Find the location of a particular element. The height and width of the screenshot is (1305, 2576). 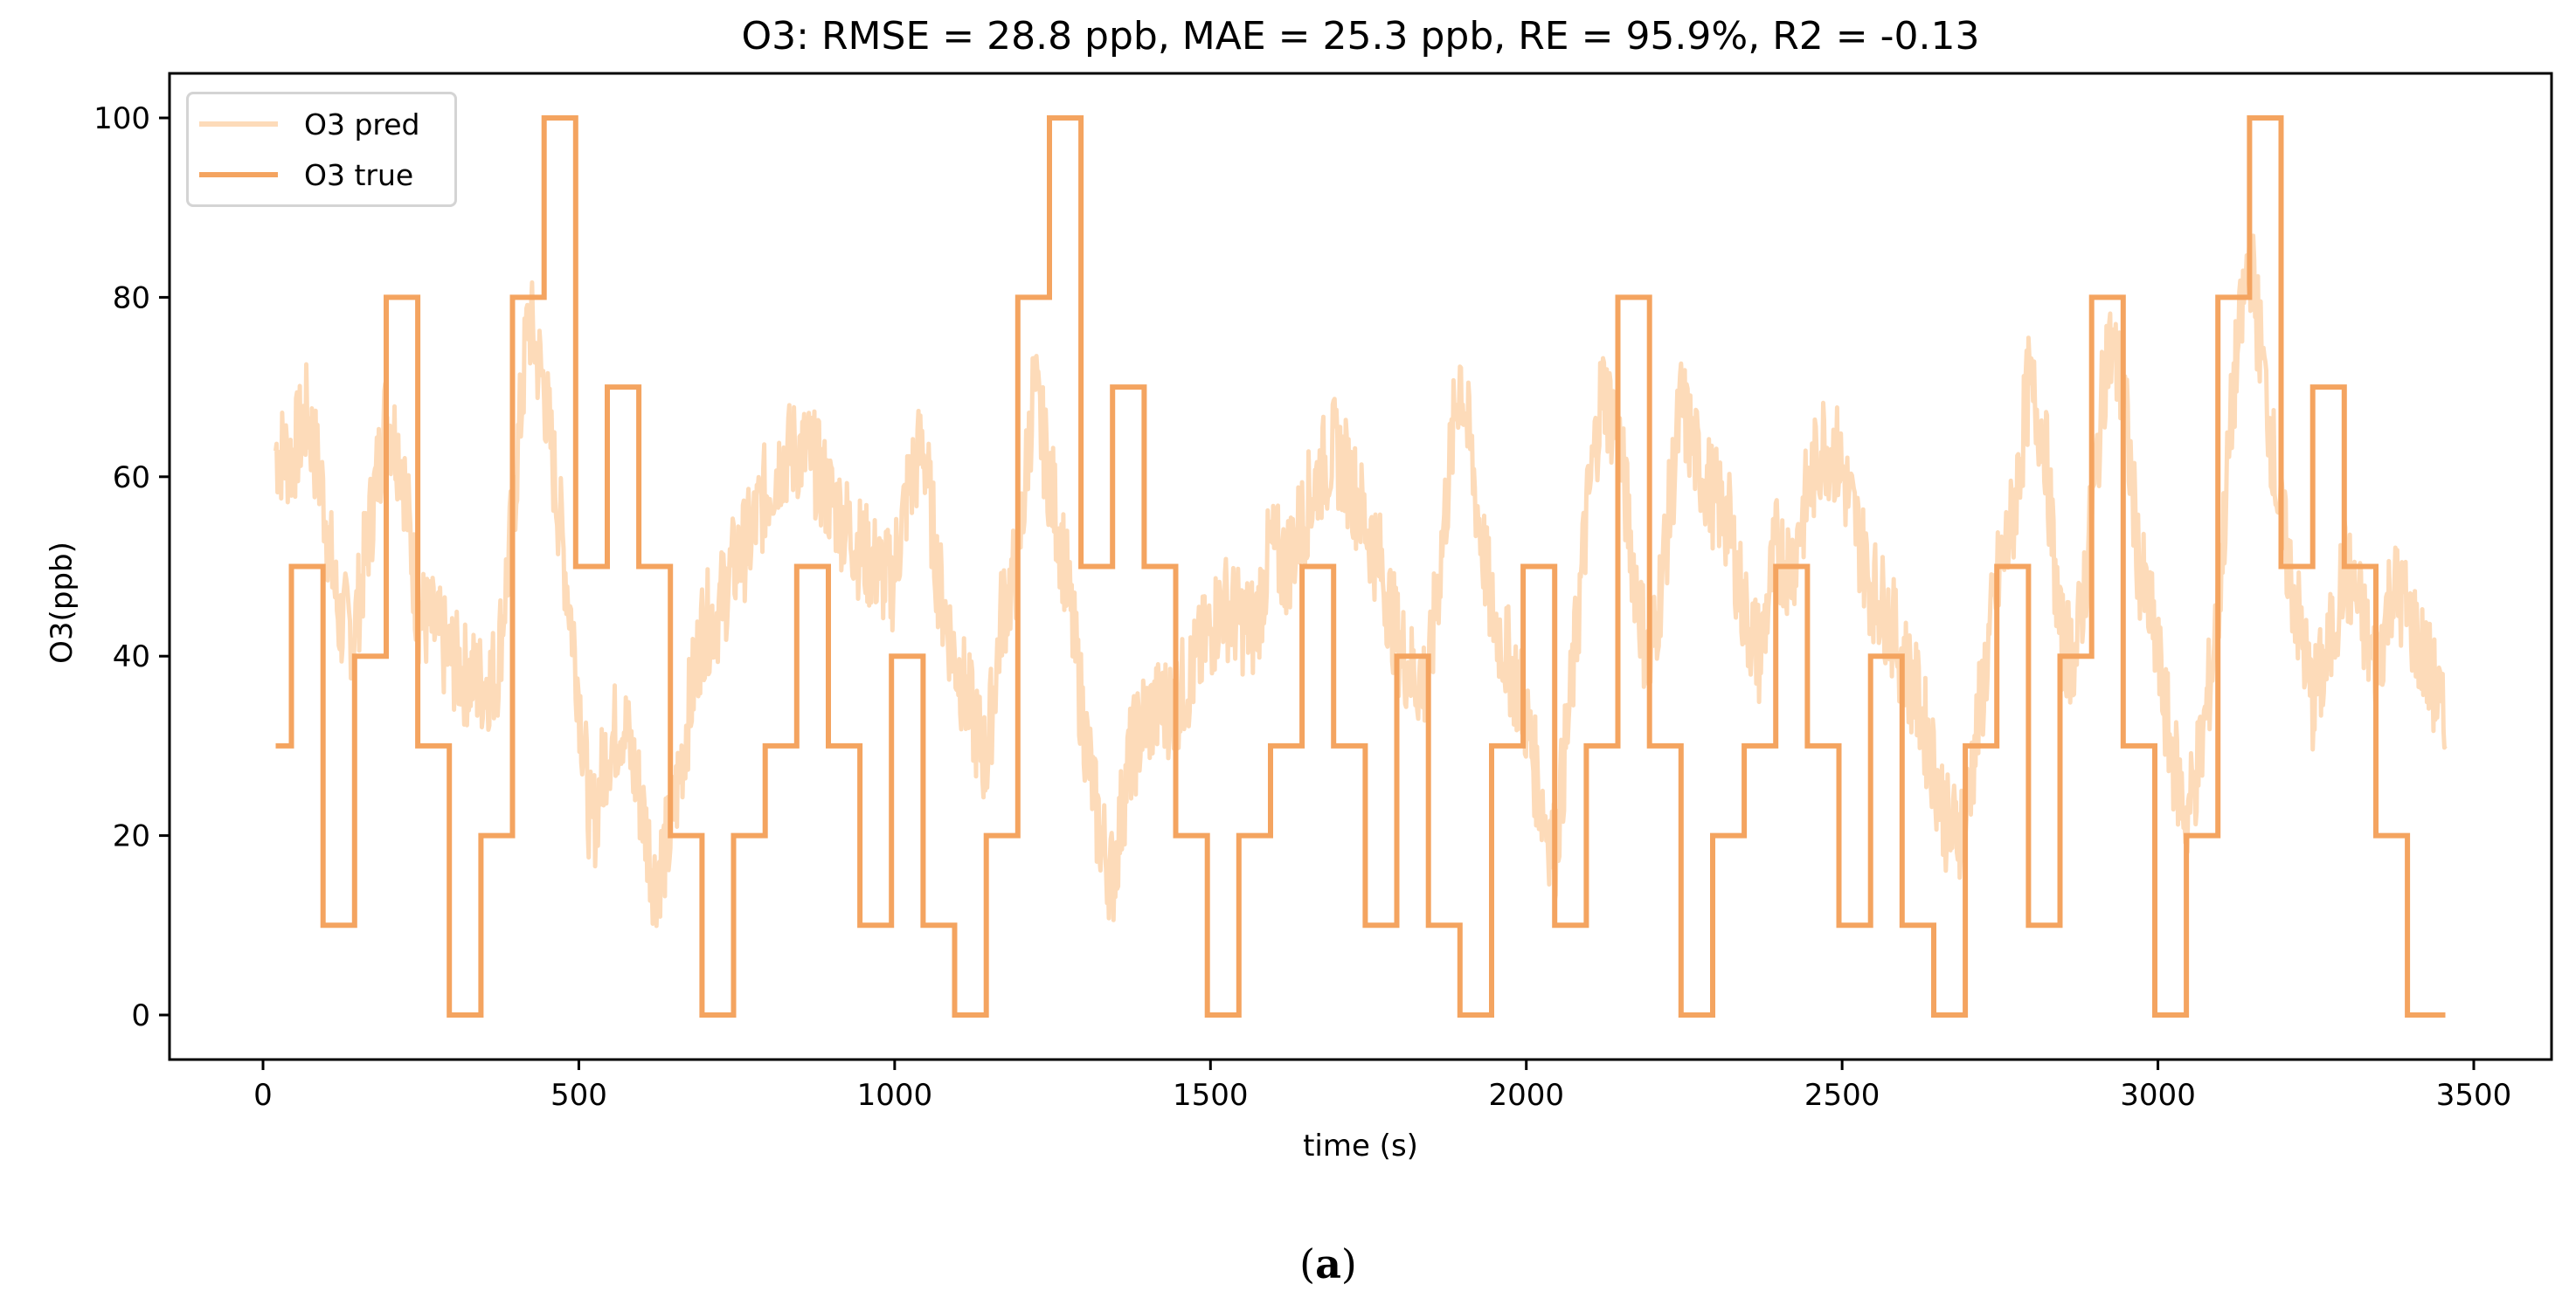

y-tick-label: 40 is located at coordinates (131, 656).